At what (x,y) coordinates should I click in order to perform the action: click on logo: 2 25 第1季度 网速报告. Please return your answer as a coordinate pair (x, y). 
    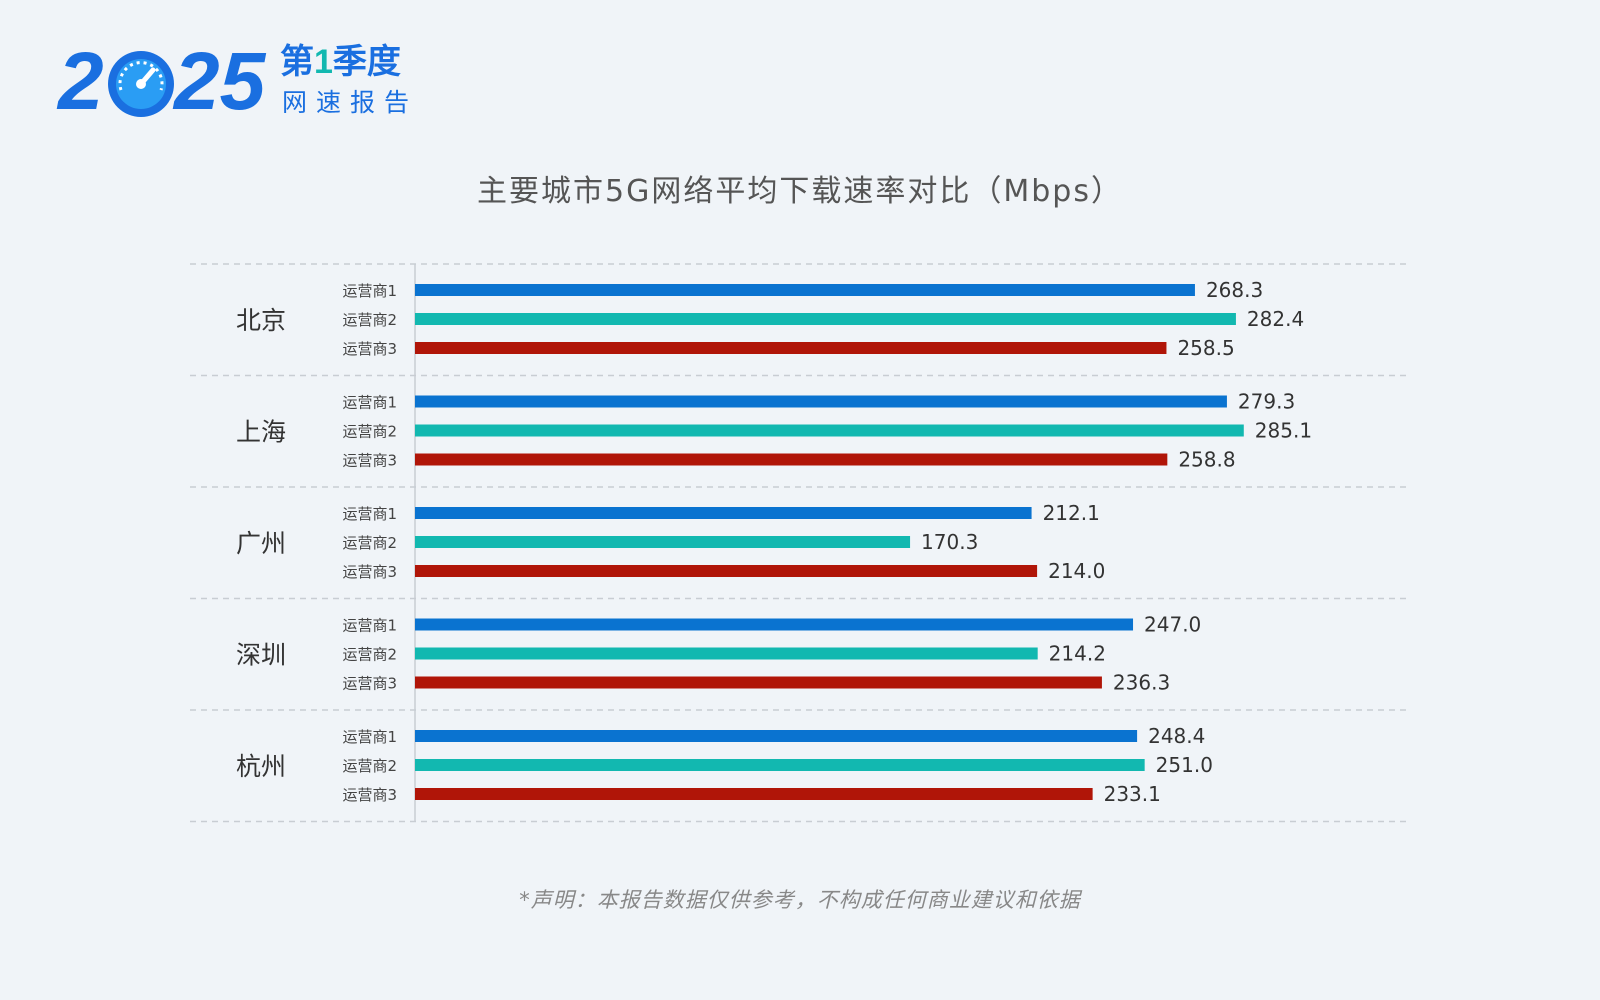
    Looking at the image, I should click on (248, 85).